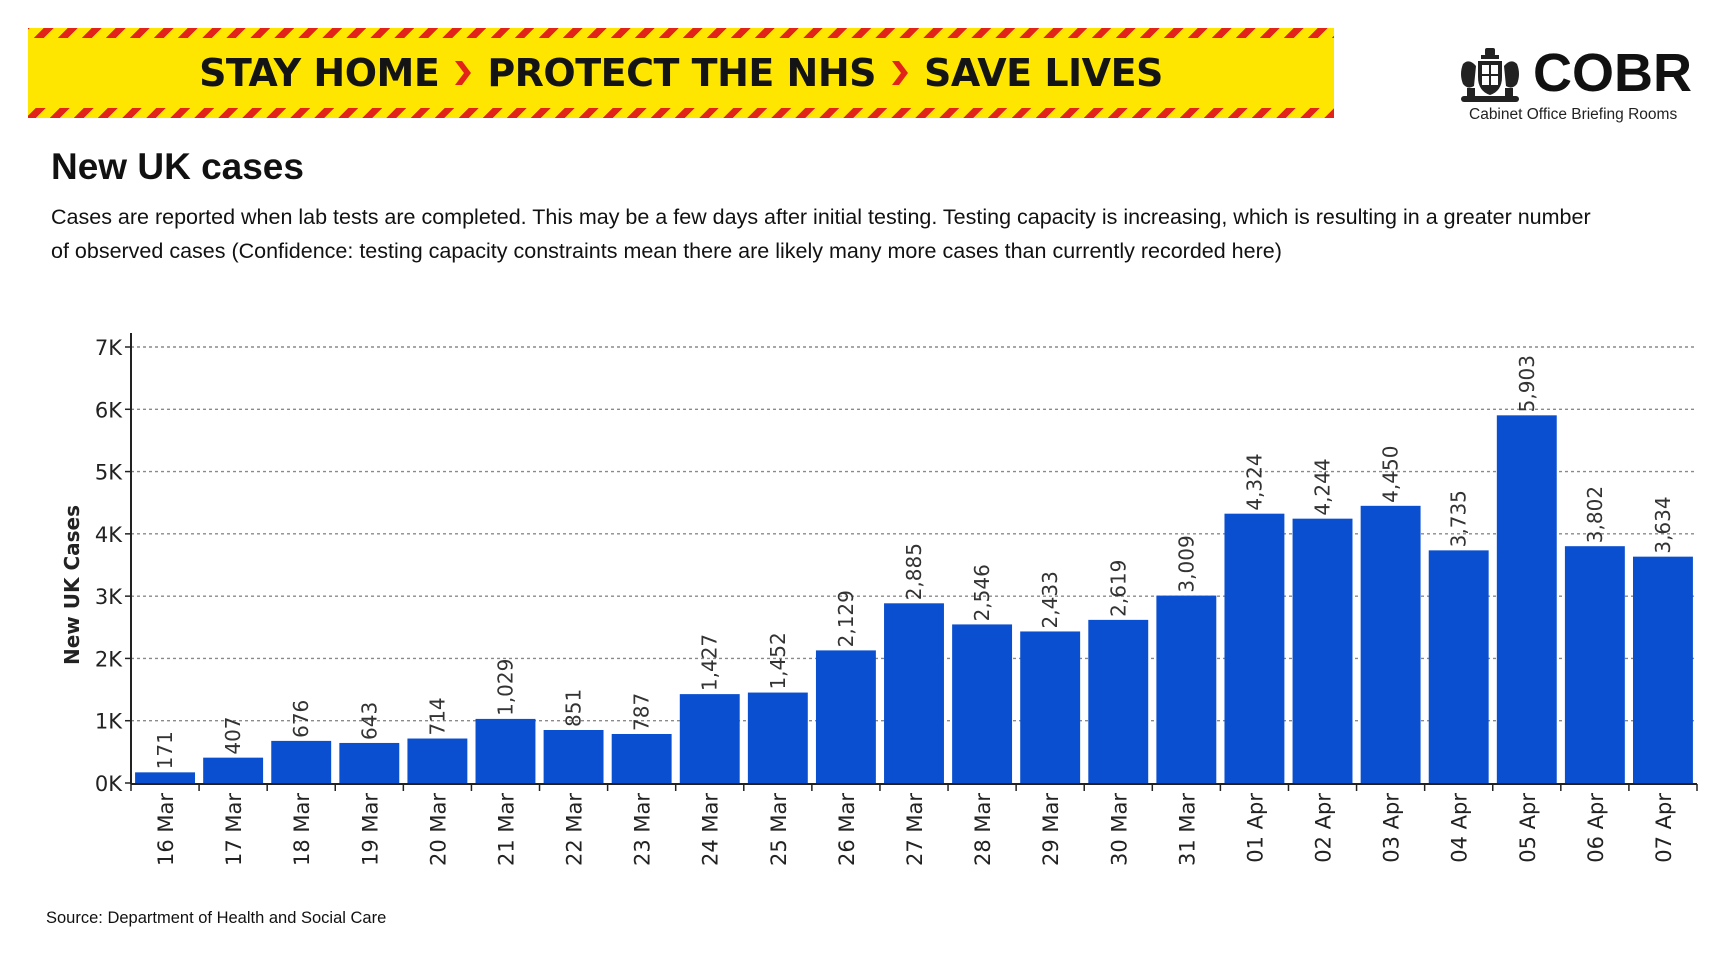  What do you see at coordinates (165, 777) in the screenshot?
I see `bar-16-mar` at bounding box center [165, 777].